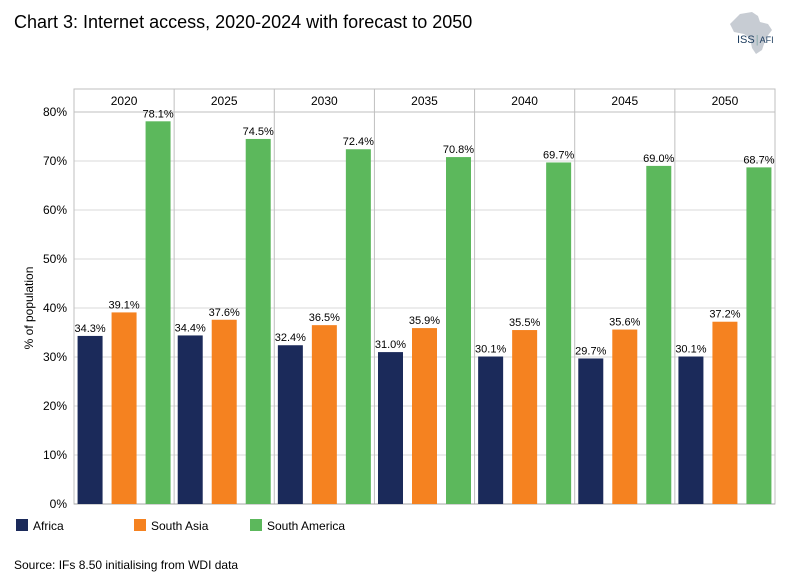 The height and width of the screenshot is (588, 786). Describe the element at coordinates (324, 318) in the screenshot. I see `data-label: 36.5%` at that location.